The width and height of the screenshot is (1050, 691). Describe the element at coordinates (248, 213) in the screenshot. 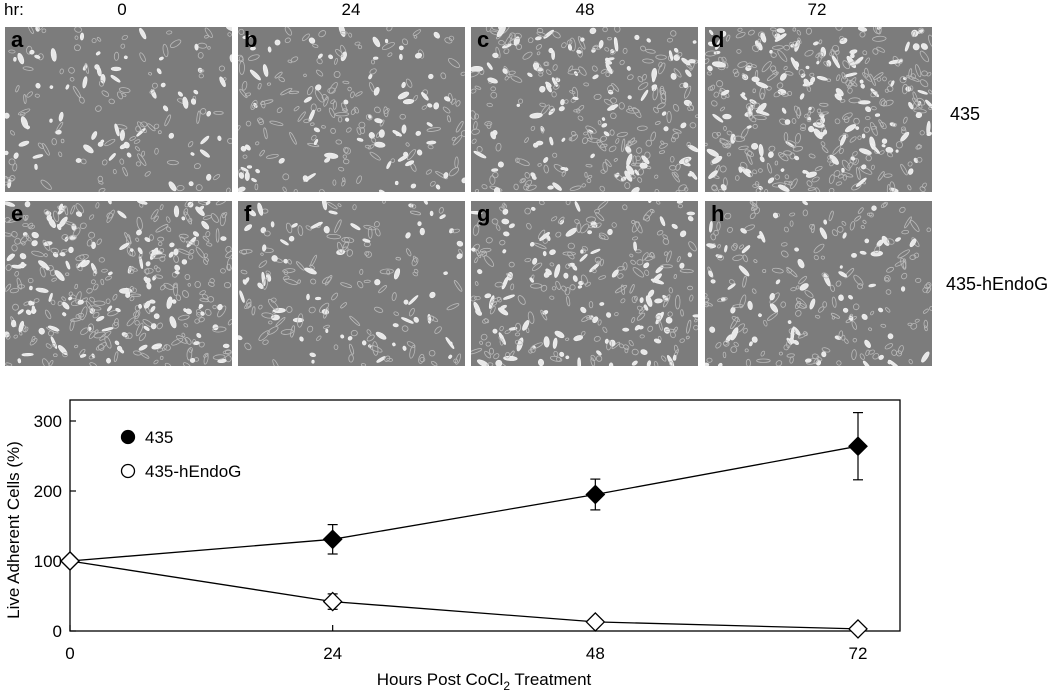

I see `panel-letter-f: f` at that location.